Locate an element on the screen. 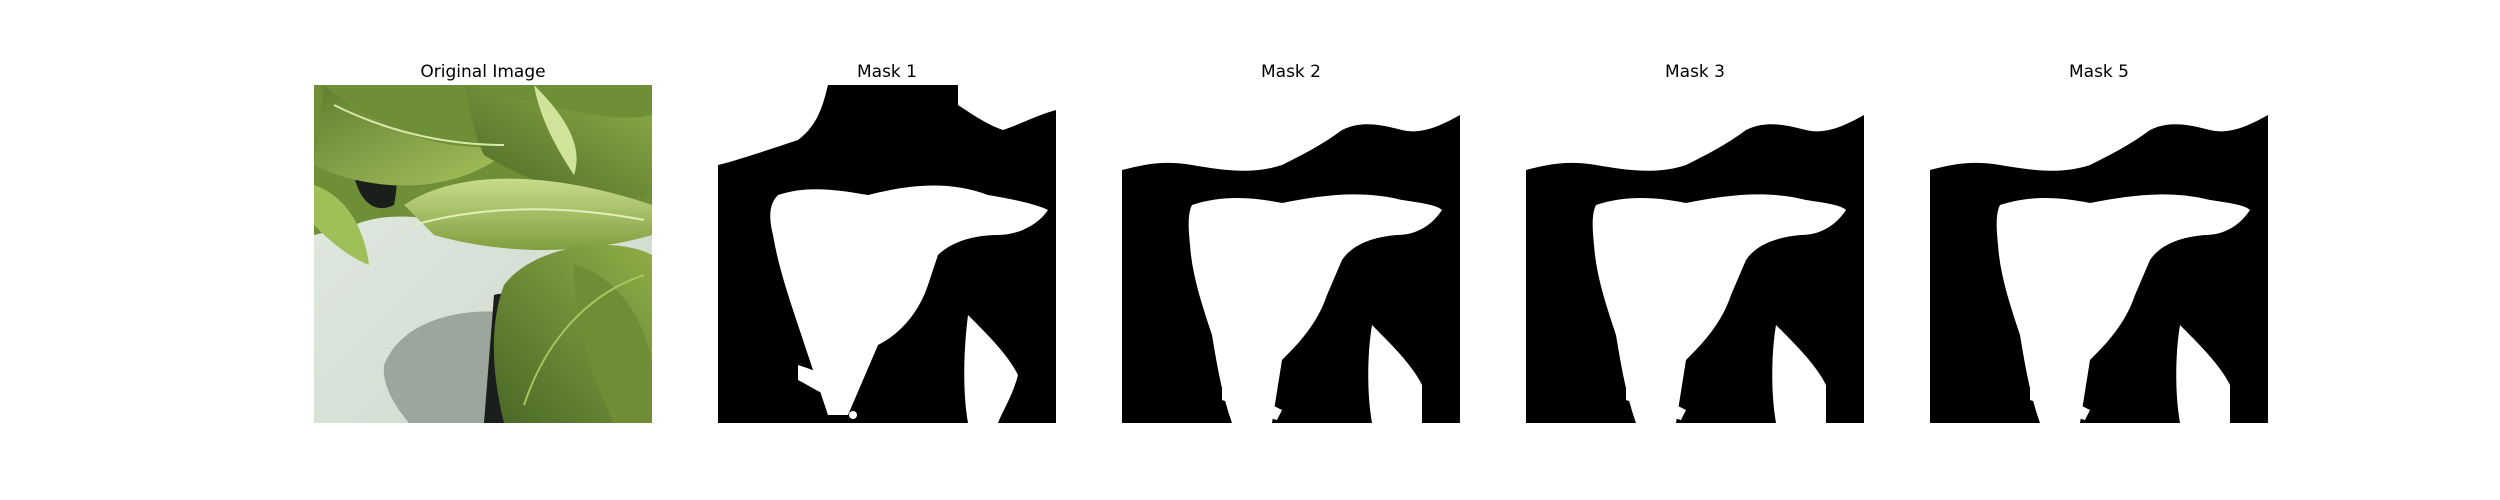  panel-title: Mask 2 is located at coordinates (1290, 72).